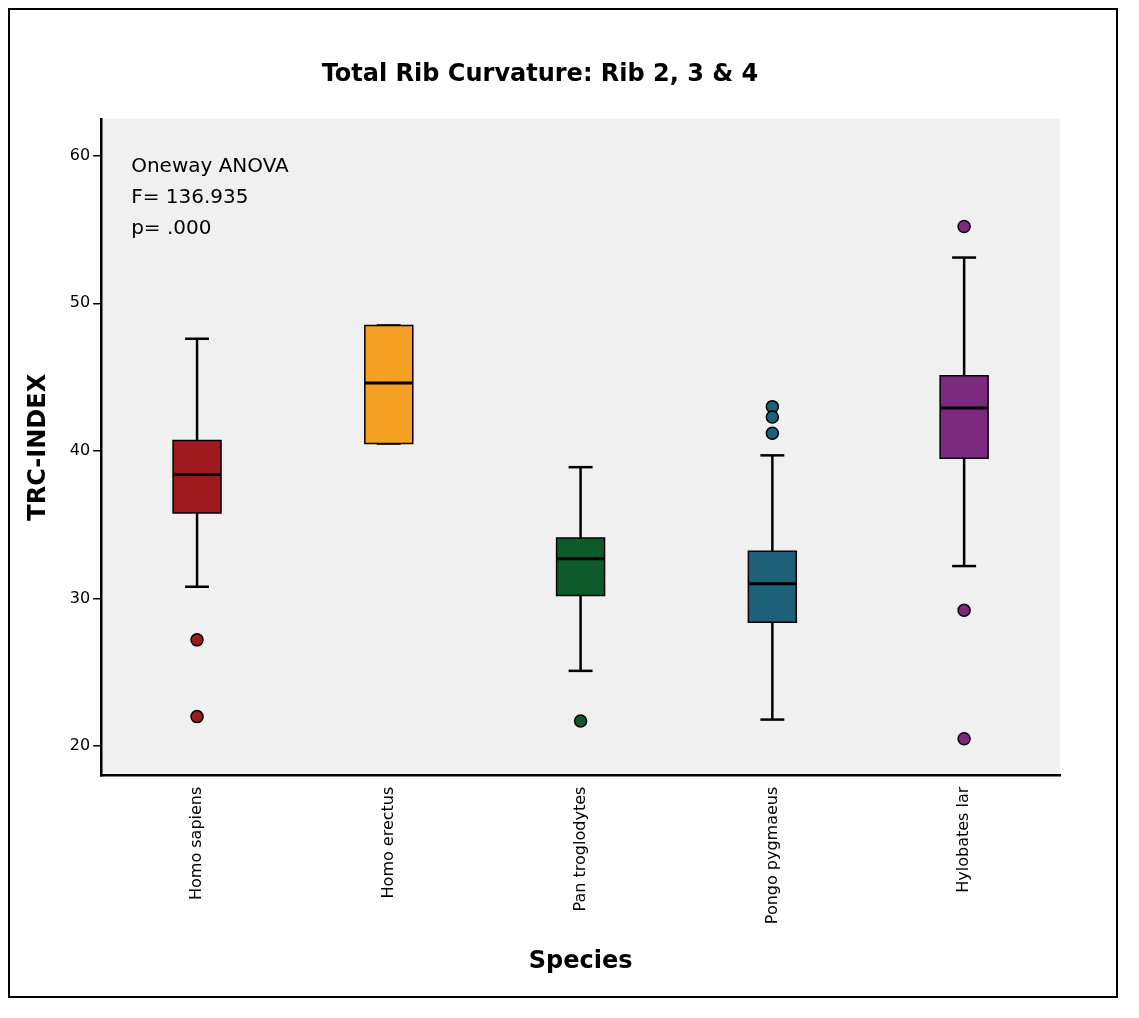  What do you see at coordinates (80, 745) in the screenshot?
I see `y-tick-label: 20` at bounding box center [80, 745].